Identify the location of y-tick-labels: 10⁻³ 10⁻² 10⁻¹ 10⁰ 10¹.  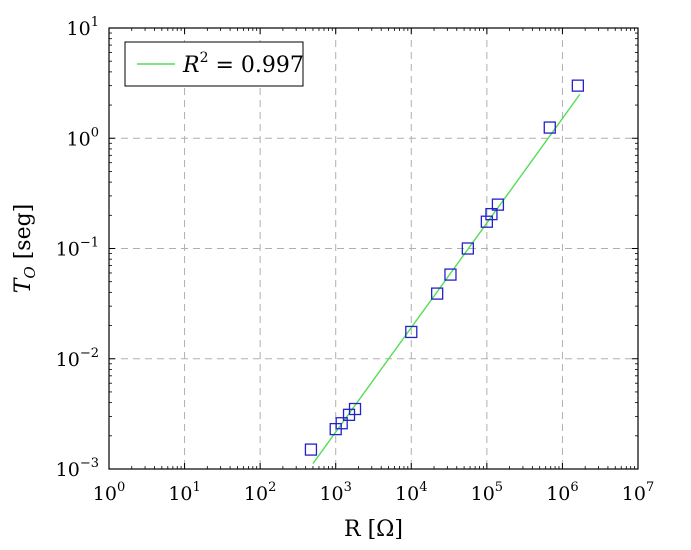
(77, 248).